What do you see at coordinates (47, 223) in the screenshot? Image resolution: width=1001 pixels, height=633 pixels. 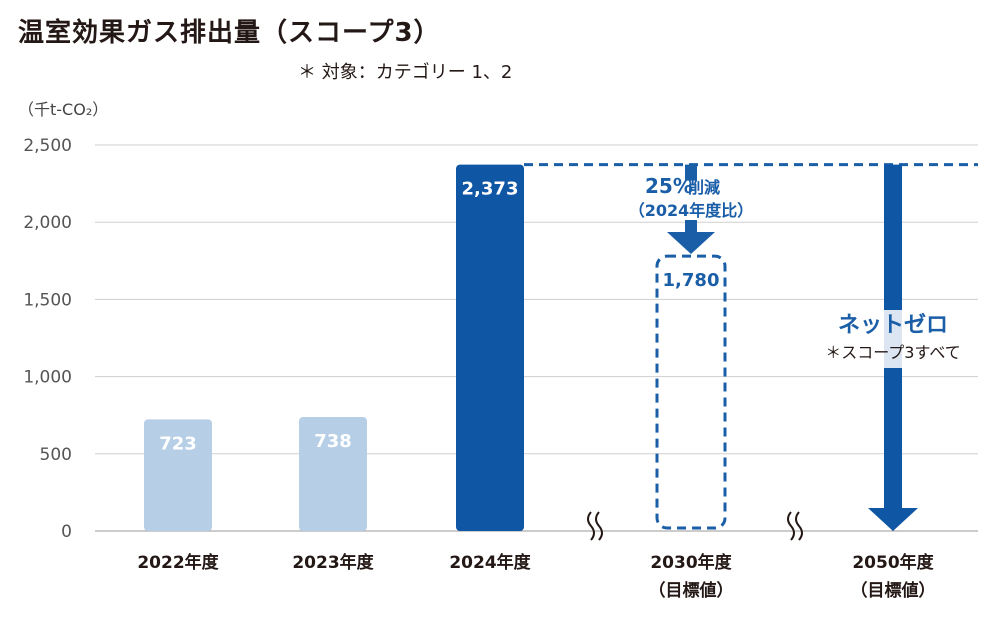 I see `y-tick-label: 2,000` at bounding box center [47, 223].